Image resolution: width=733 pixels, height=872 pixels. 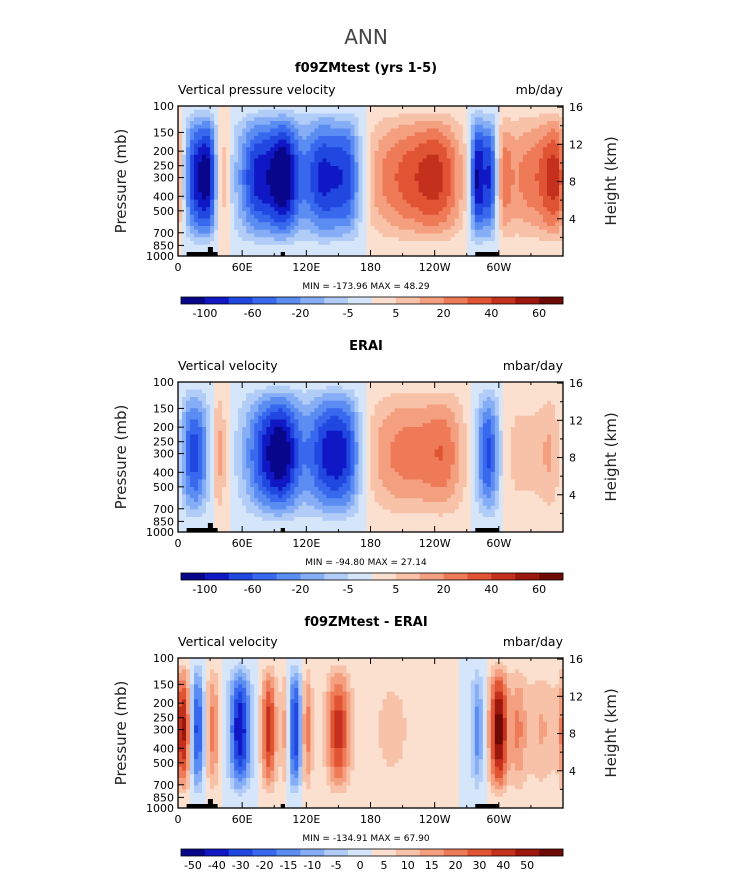 I want to click on colorbar-label: -5, so click(x=348, y=313).